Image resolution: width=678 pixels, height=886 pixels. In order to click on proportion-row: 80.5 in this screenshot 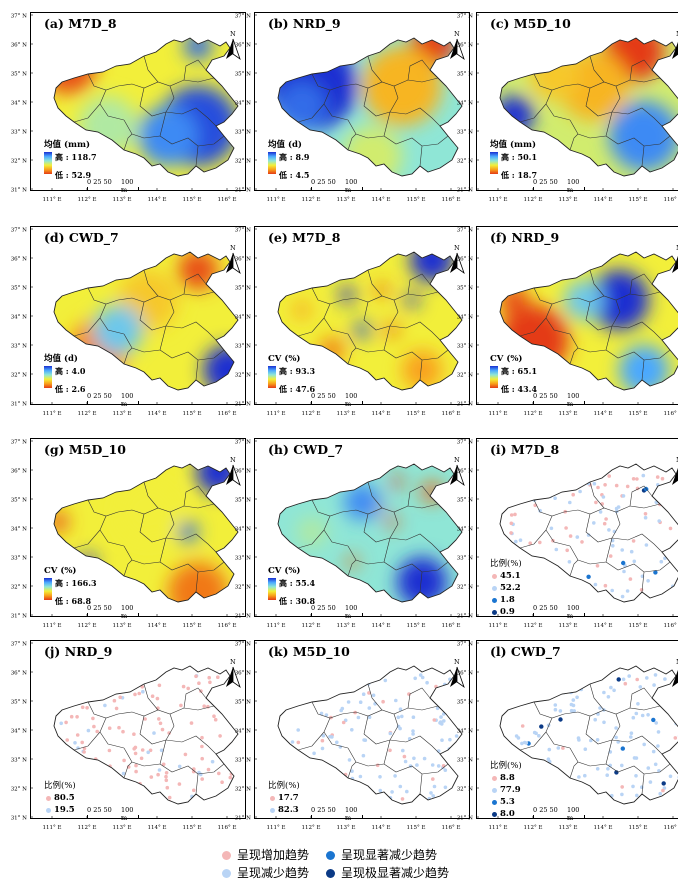, I will do `click(60, 798)`.